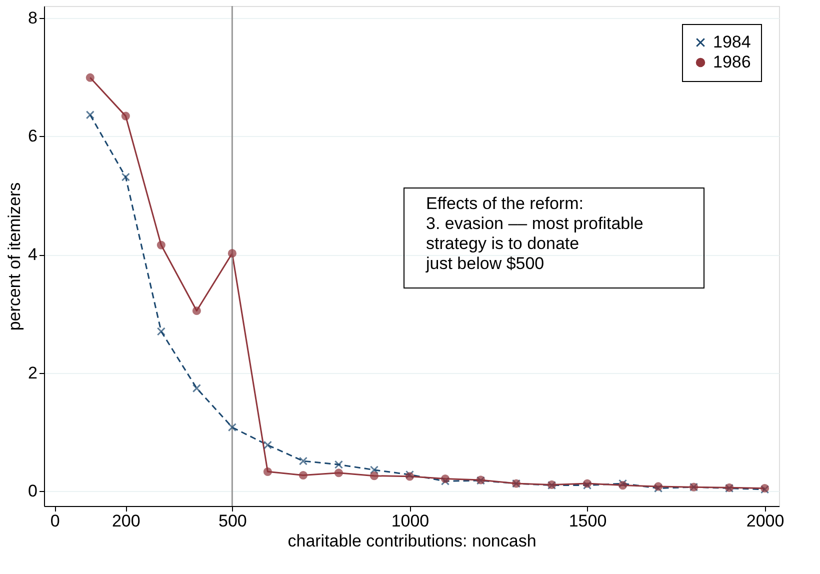 Image resolution: width=820 pixels, height=574 pixels. Describe the element at coordinates (55, 521) in the screenshot. I see `x-tick-label: 0` at that location.